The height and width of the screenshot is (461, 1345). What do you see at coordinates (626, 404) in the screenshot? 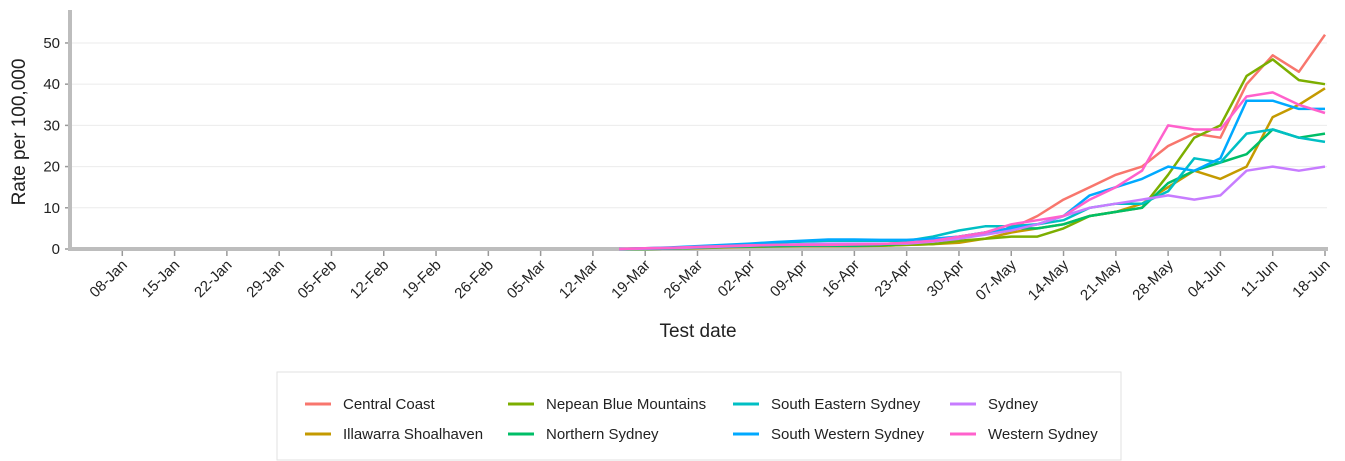
I see `legend-label: Nepean Blue Mountains` at bounding box center [626, 404].